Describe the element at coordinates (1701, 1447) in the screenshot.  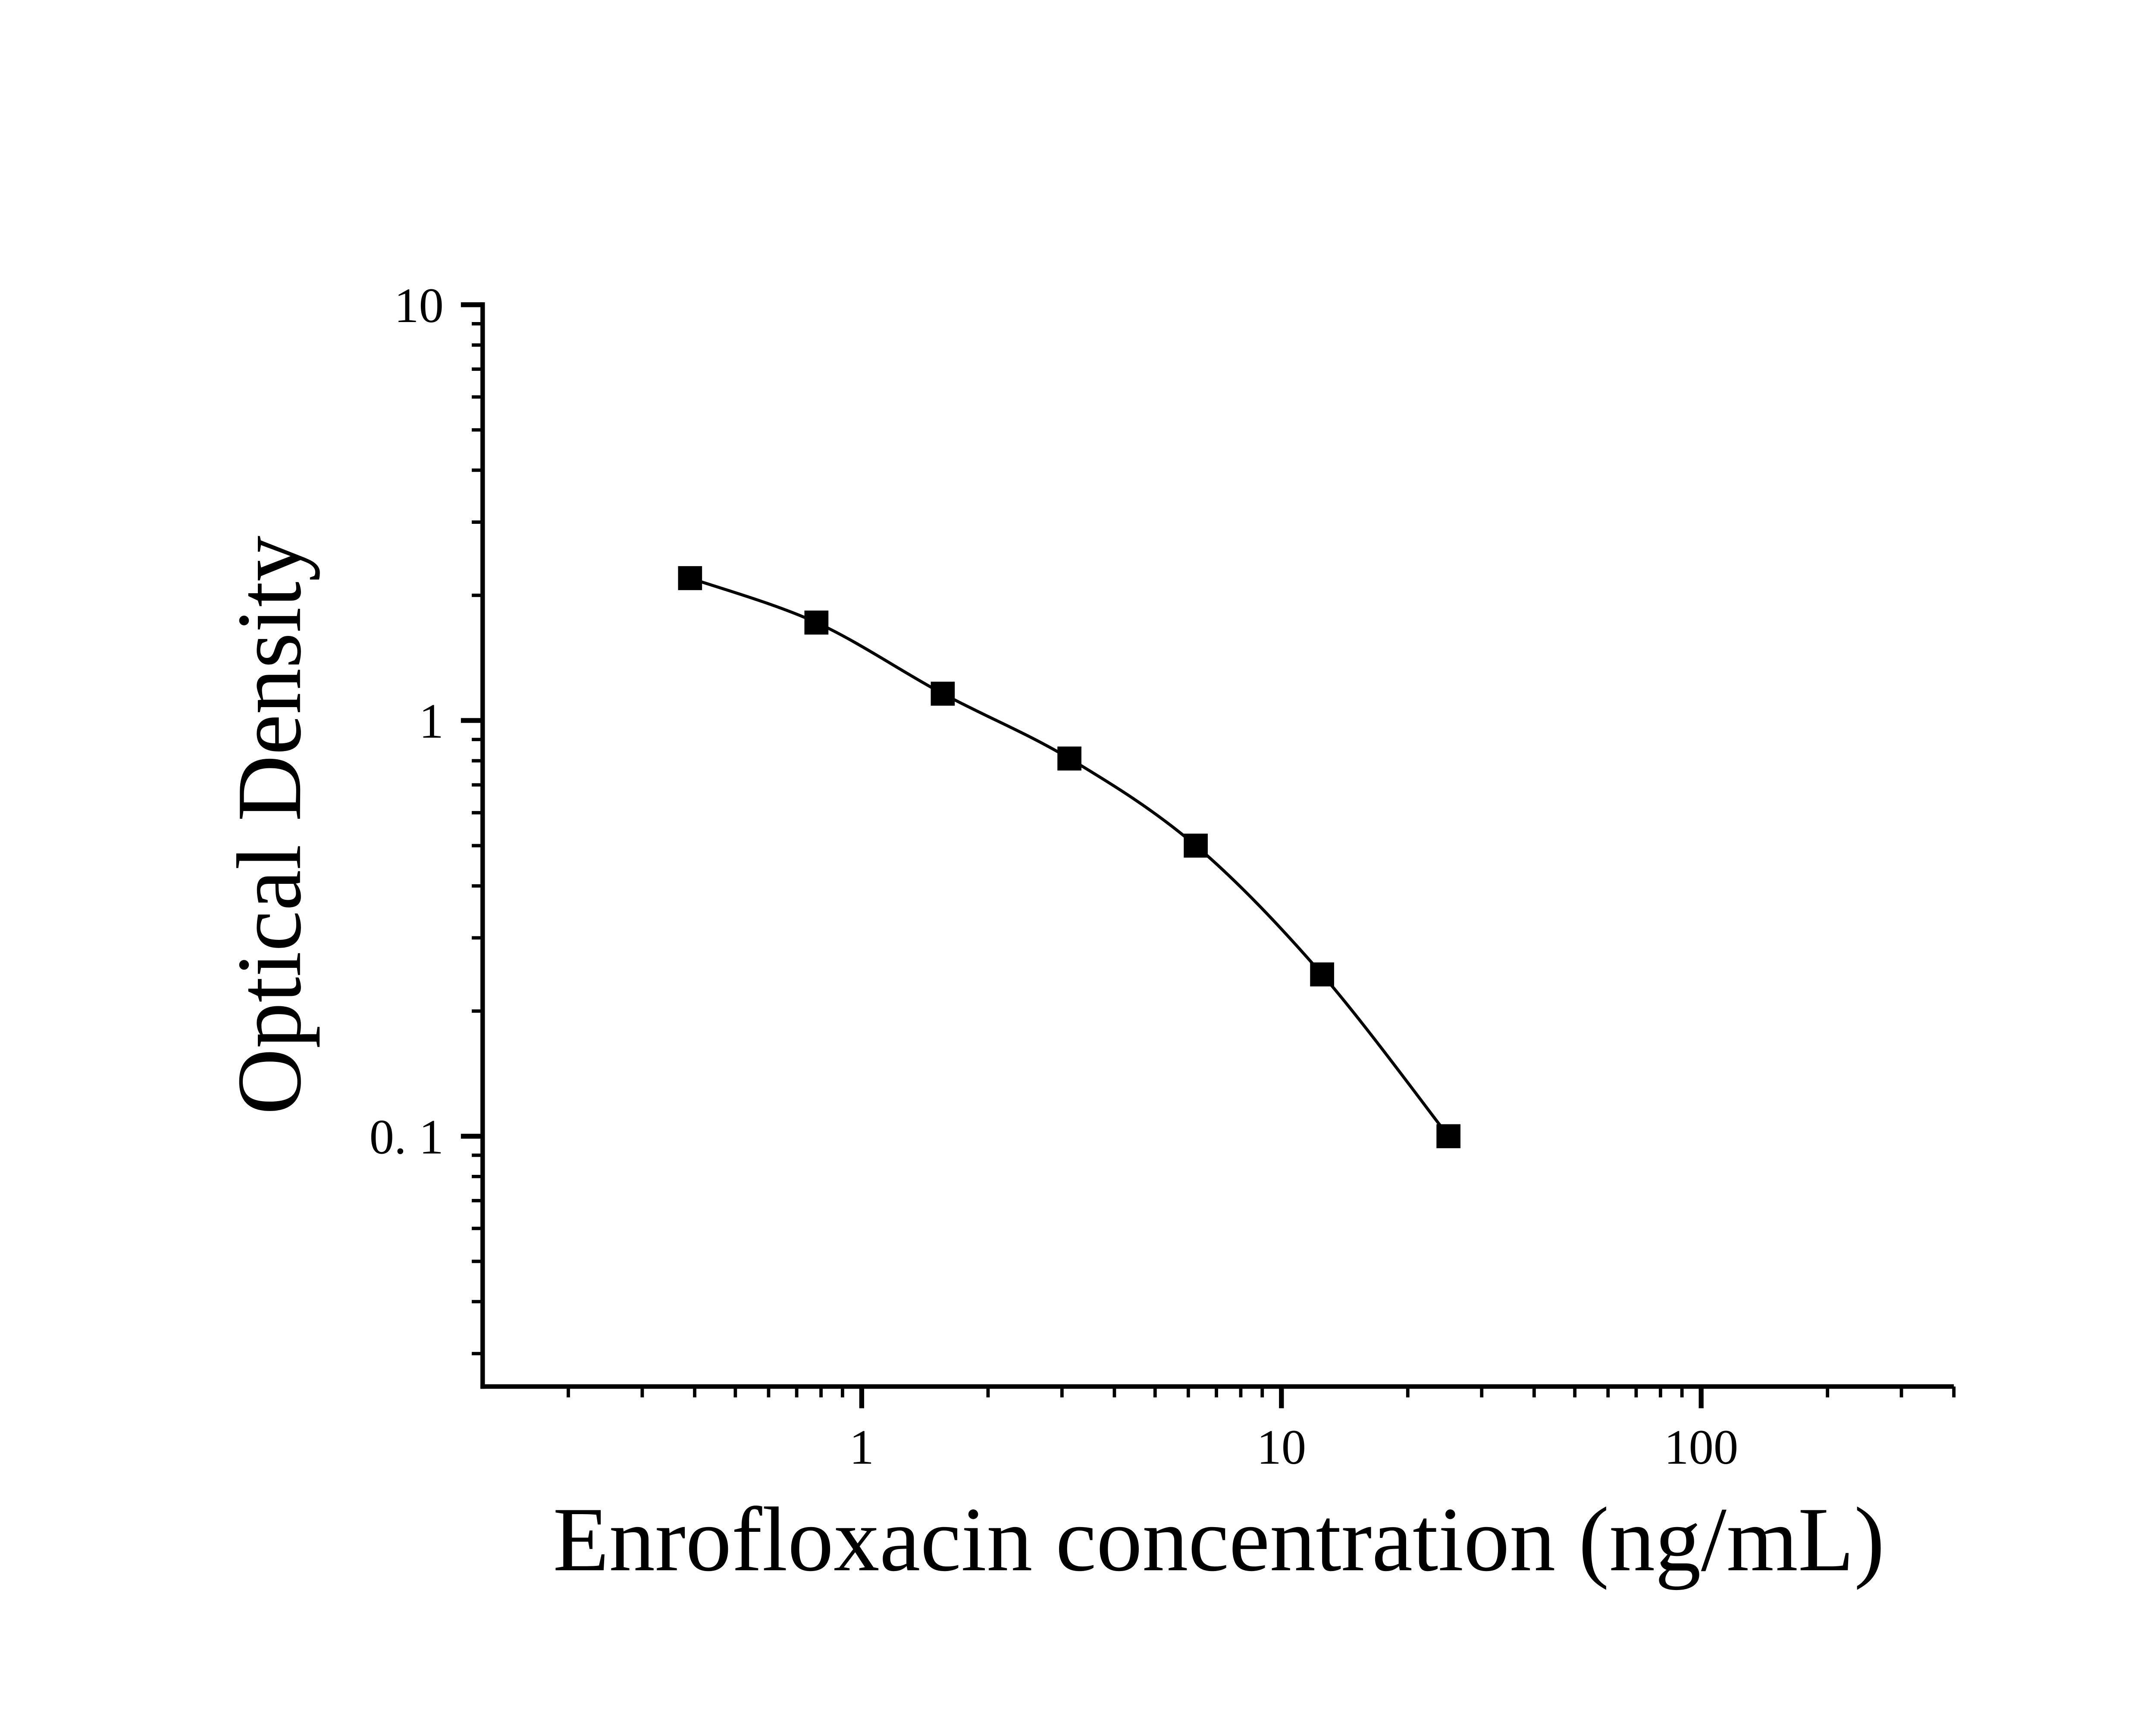
I see `x-tick-label: 100` at that location.